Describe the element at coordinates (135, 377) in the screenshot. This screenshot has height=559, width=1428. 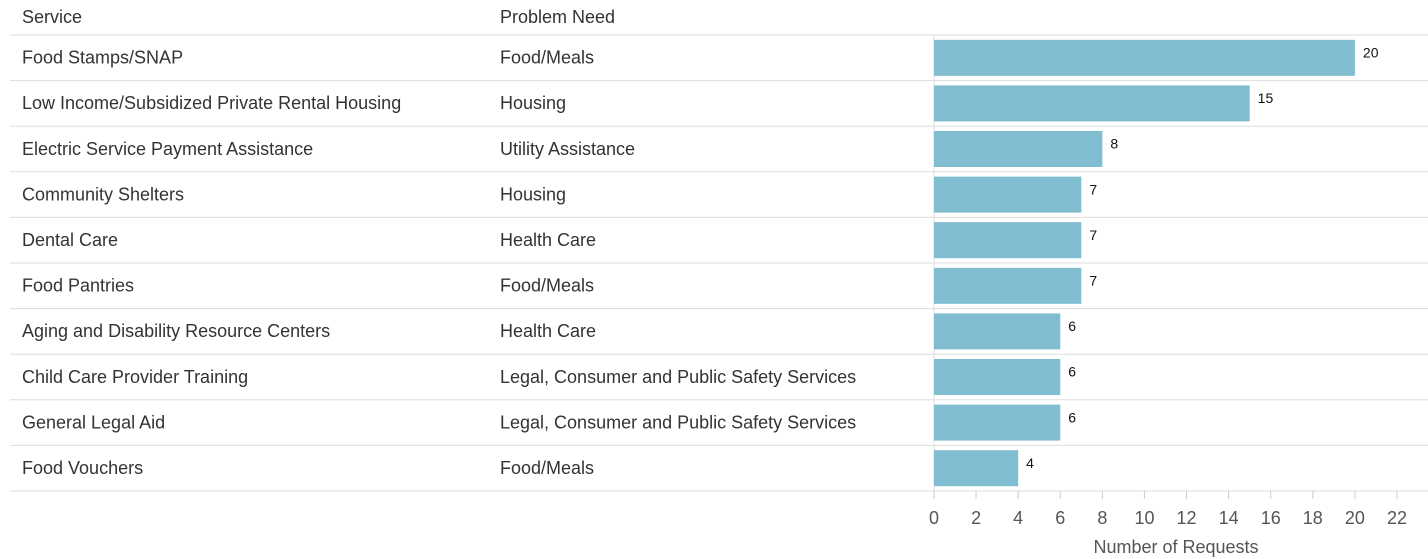
I see `service-label: Child Care Provider Training` at that location.